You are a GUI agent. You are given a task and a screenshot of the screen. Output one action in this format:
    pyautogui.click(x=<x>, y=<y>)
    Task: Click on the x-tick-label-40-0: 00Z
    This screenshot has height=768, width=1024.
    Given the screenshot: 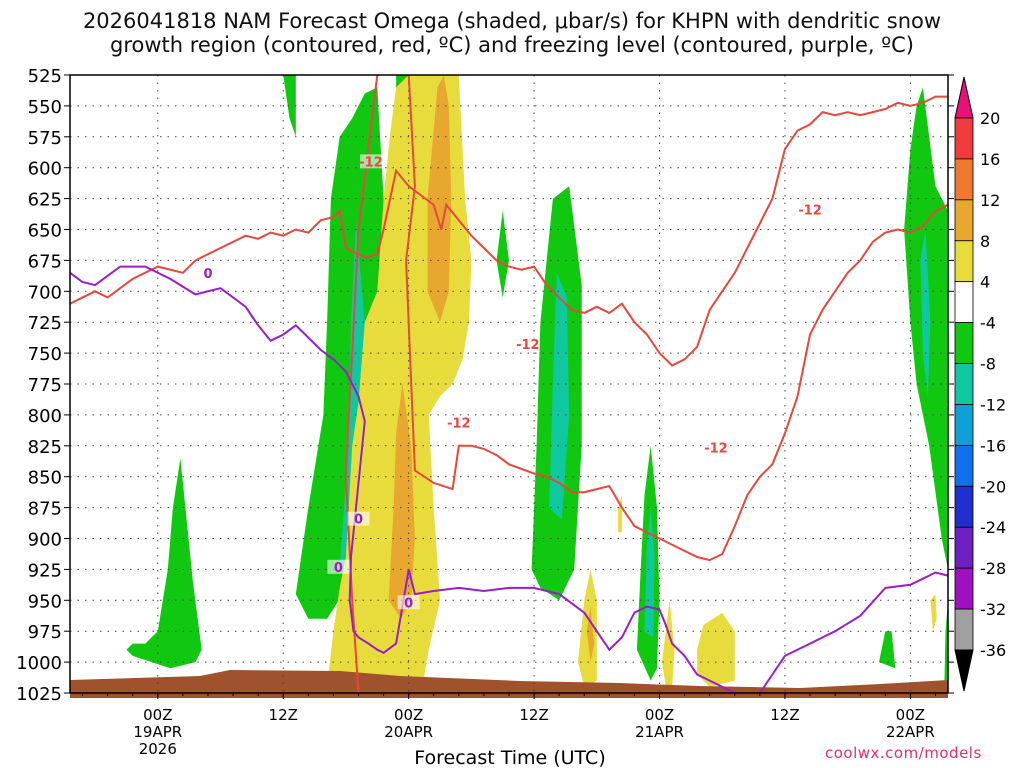 What is the action you would take?
    pyautogui.click(x=659, y=715)
    